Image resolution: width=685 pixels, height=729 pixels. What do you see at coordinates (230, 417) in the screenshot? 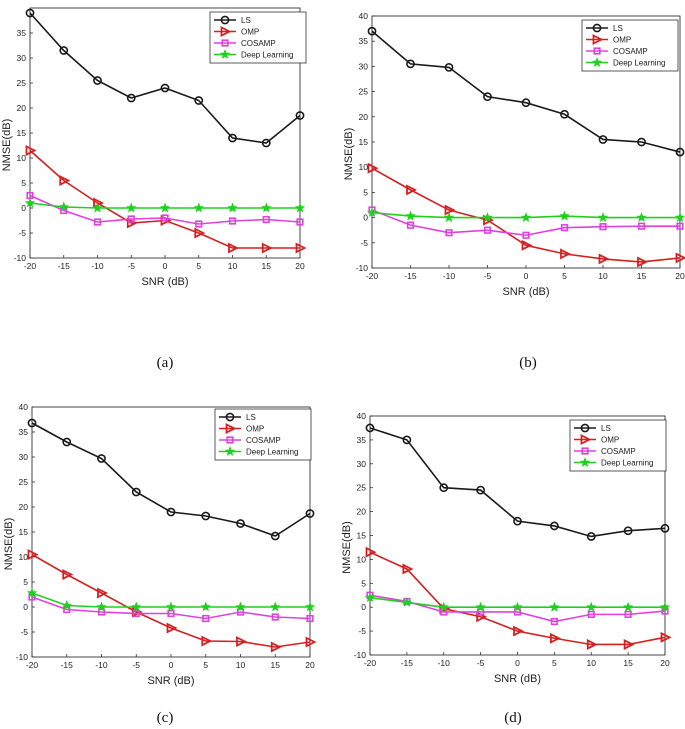
I see `legend-marker-ls` at bounding box center [230, 417].